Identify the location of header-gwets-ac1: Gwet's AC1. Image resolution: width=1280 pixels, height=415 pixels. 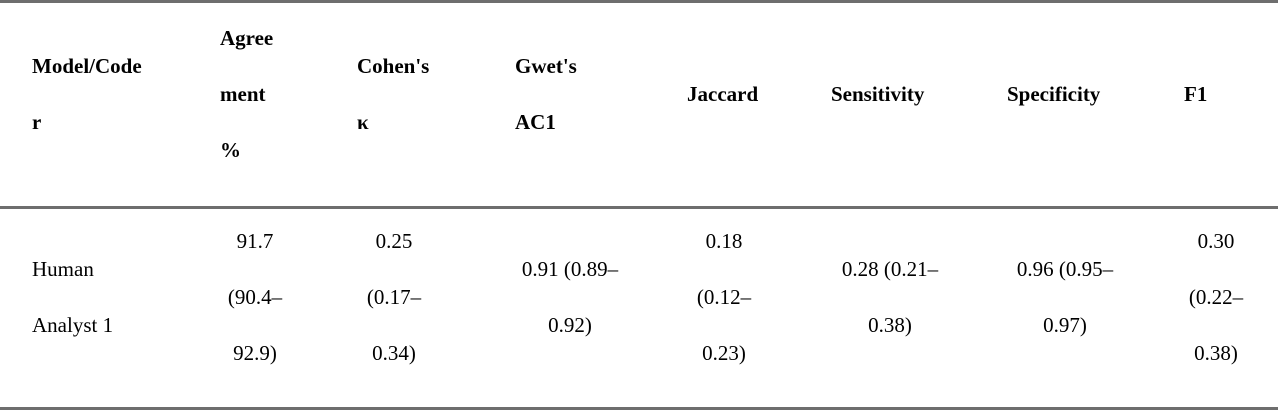
(546, 94).